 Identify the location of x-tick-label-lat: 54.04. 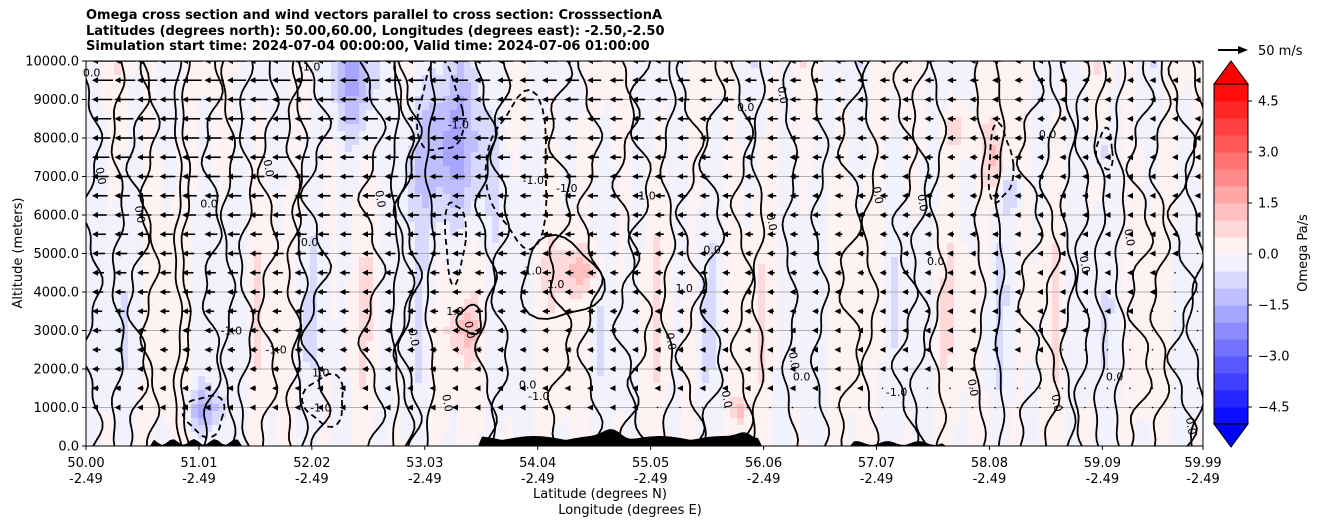
(537, 463).